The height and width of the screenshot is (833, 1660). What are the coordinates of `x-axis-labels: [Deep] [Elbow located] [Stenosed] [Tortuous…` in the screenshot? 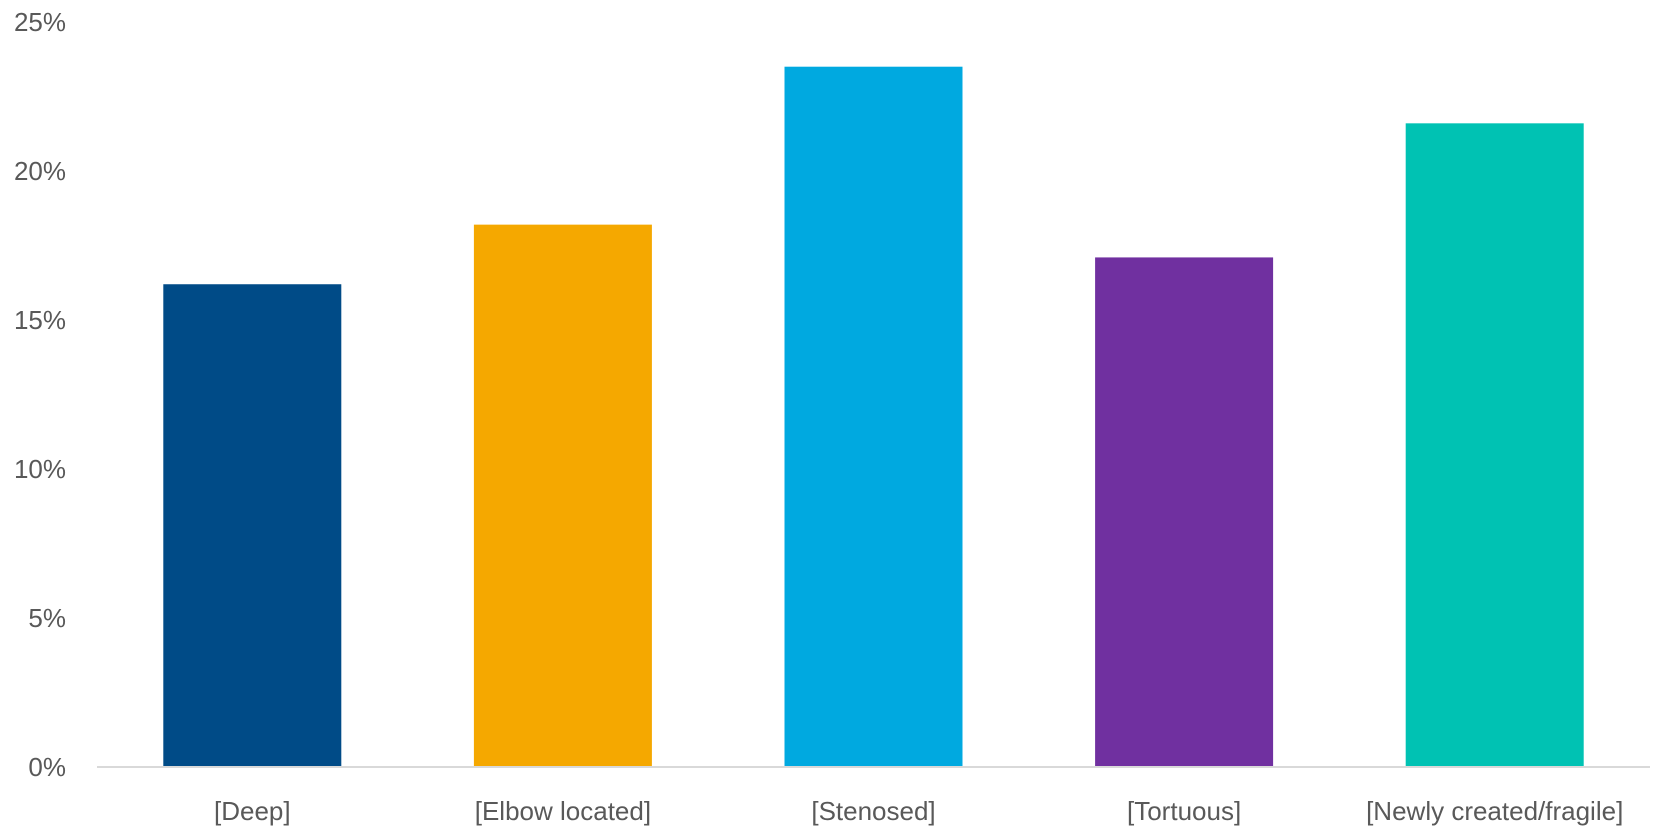 It's located at (918, 811).